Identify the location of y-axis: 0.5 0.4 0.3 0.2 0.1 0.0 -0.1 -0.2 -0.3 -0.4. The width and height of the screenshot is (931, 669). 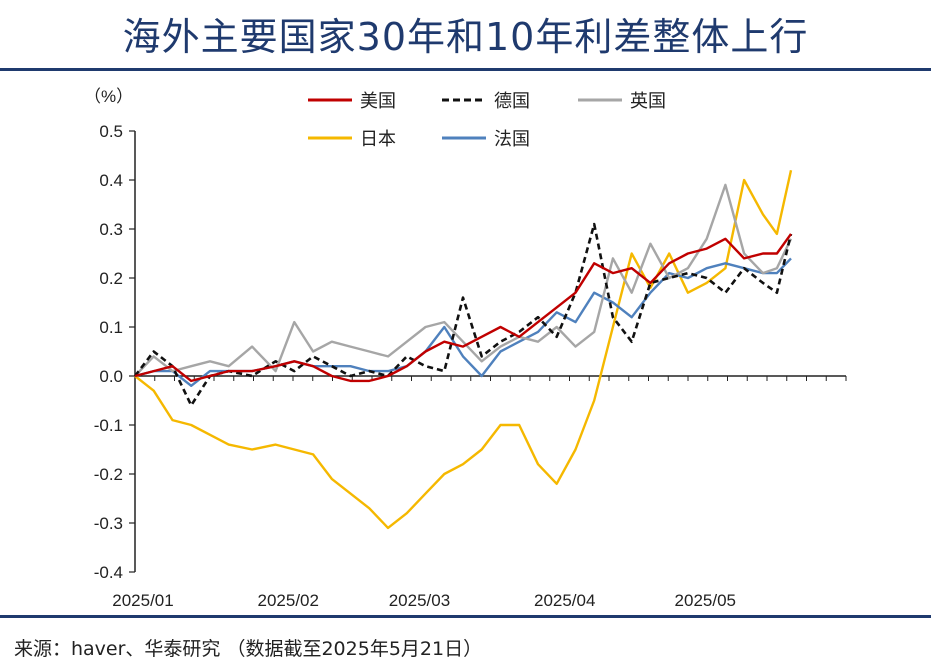
(115, 352).